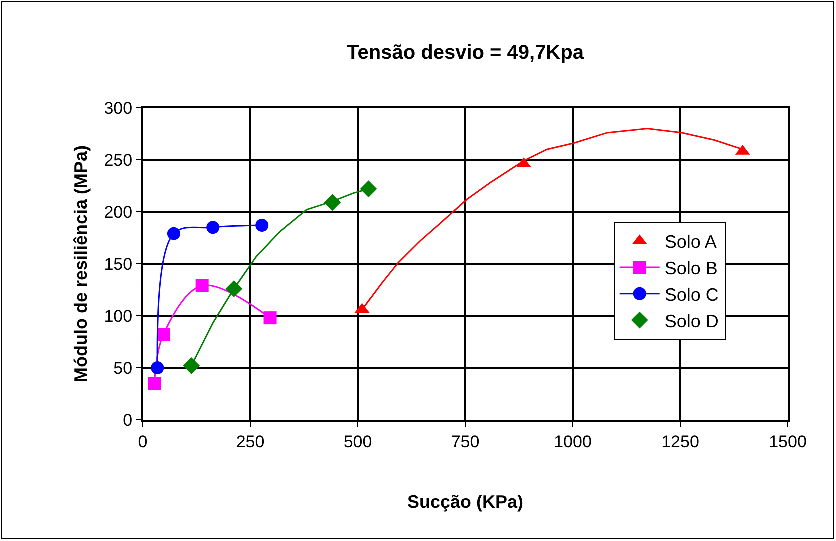  What do you see at coordinates (691, 321) in the screenshot?
I see `legend-label: Solo D` at bounding box center [691, 321].